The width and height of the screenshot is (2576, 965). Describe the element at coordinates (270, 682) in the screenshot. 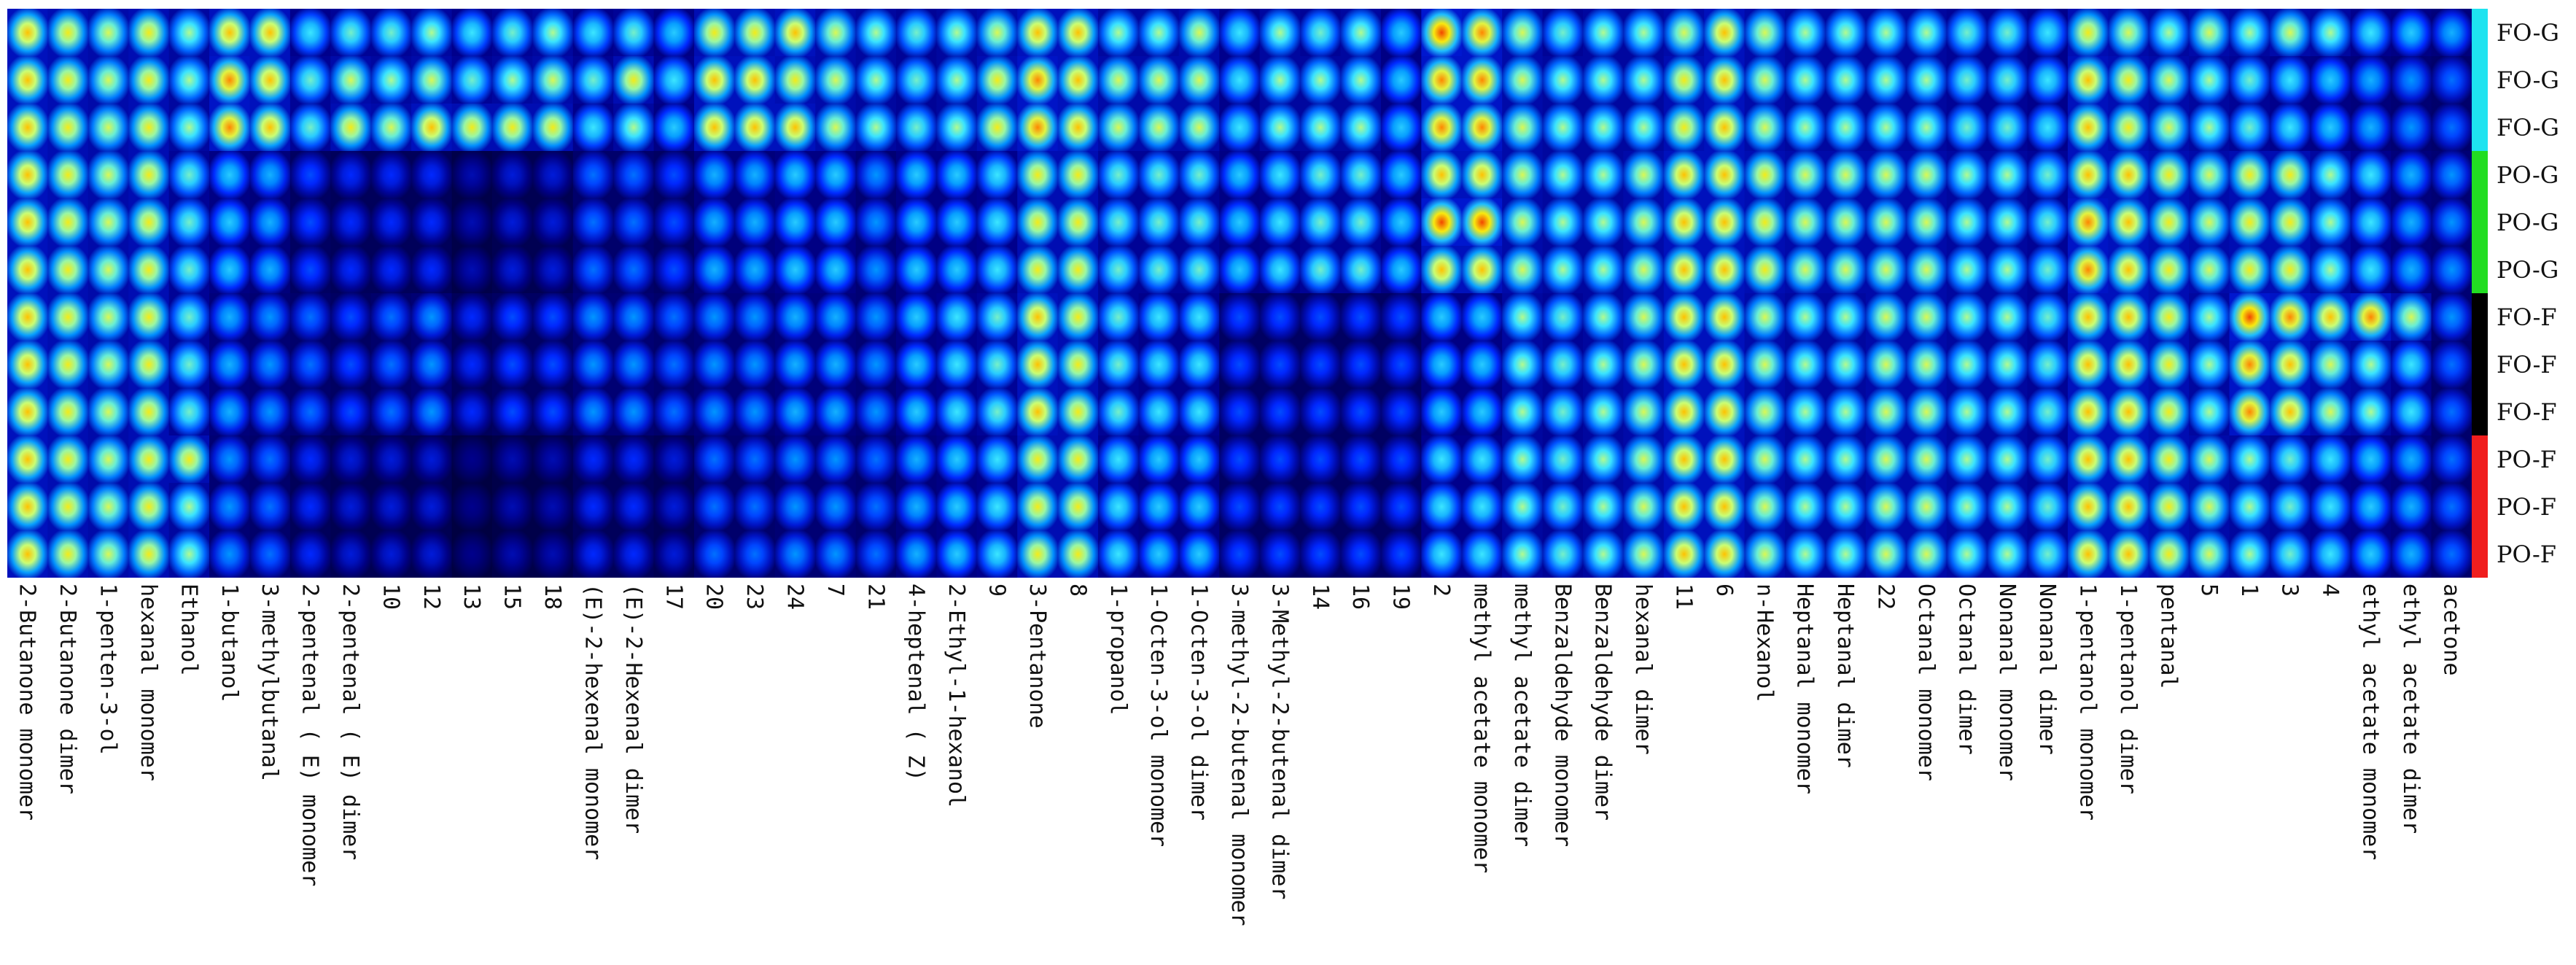

I see `column-label: 3-methylbutanal` at that location.